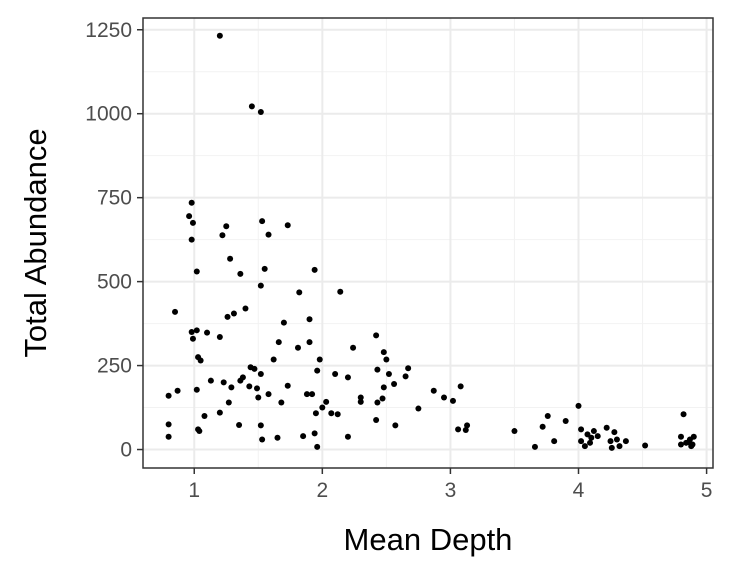 This screenshot has height=577, width=732. I want to click on y-tick-label: 500, so click(114, 282).